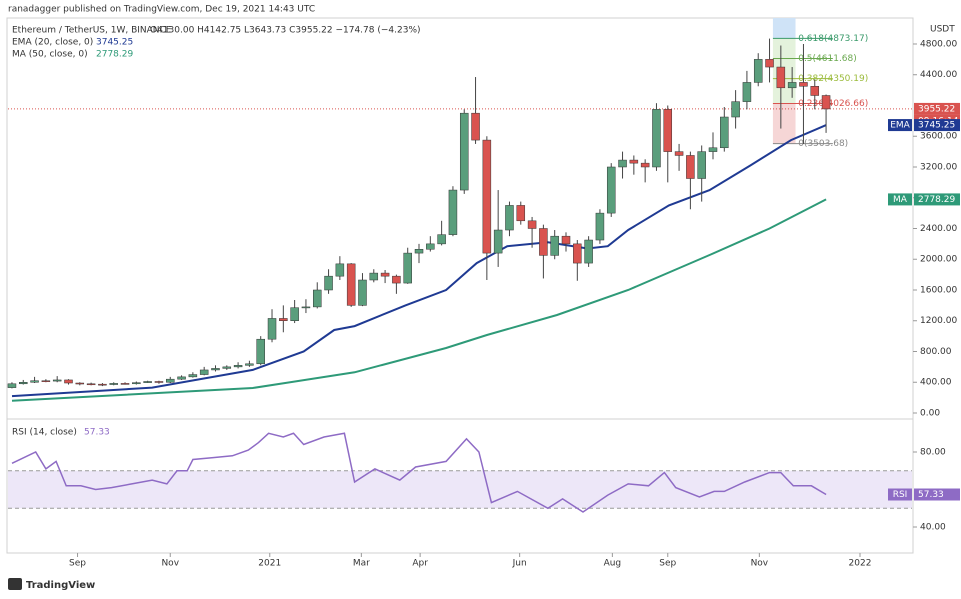 The width and height of the screenshot is (961, 599). What do you see at coordinates (938, 290) in the screenshot?
I see `y-tick-label: 1600.00` at bounding box center [938, 290].